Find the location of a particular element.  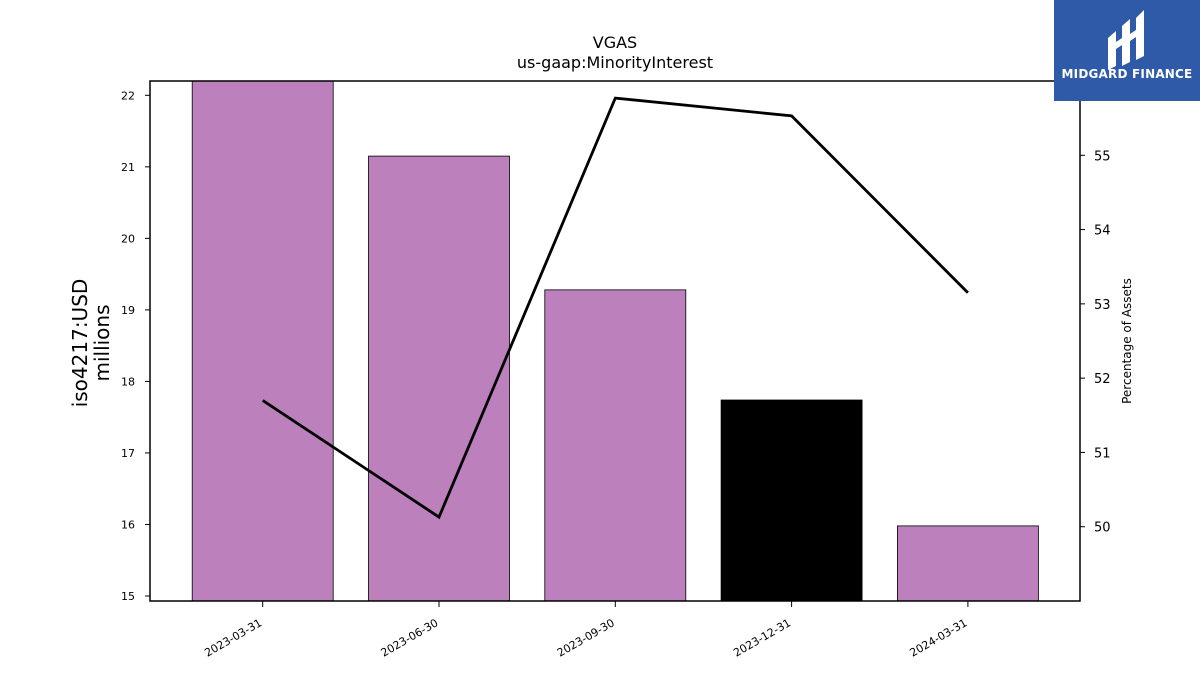

right-tick-label: 55 is located at coordinates (1102, 156).